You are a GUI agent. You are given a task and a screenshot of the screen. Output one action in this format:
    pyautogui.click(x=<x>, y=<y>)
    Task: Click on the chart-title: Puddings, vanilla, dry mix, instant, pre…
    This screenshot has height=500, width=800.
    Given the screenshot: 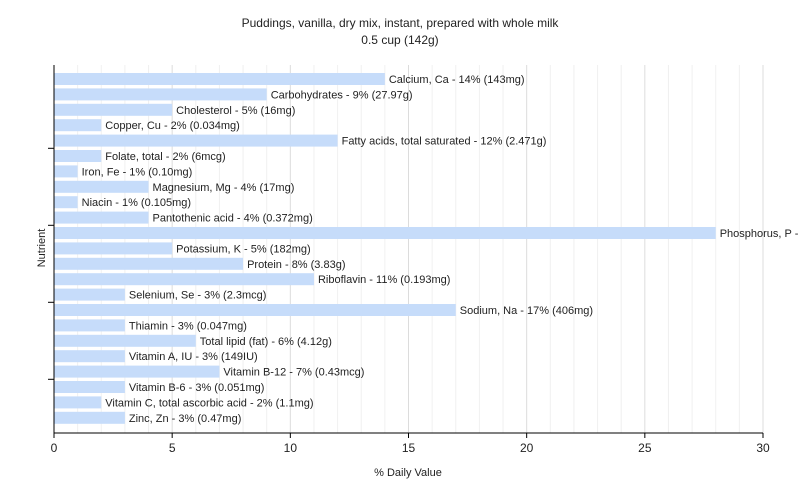 What is the action you would take?
    pyautogui.click(x=401, y=23)
    